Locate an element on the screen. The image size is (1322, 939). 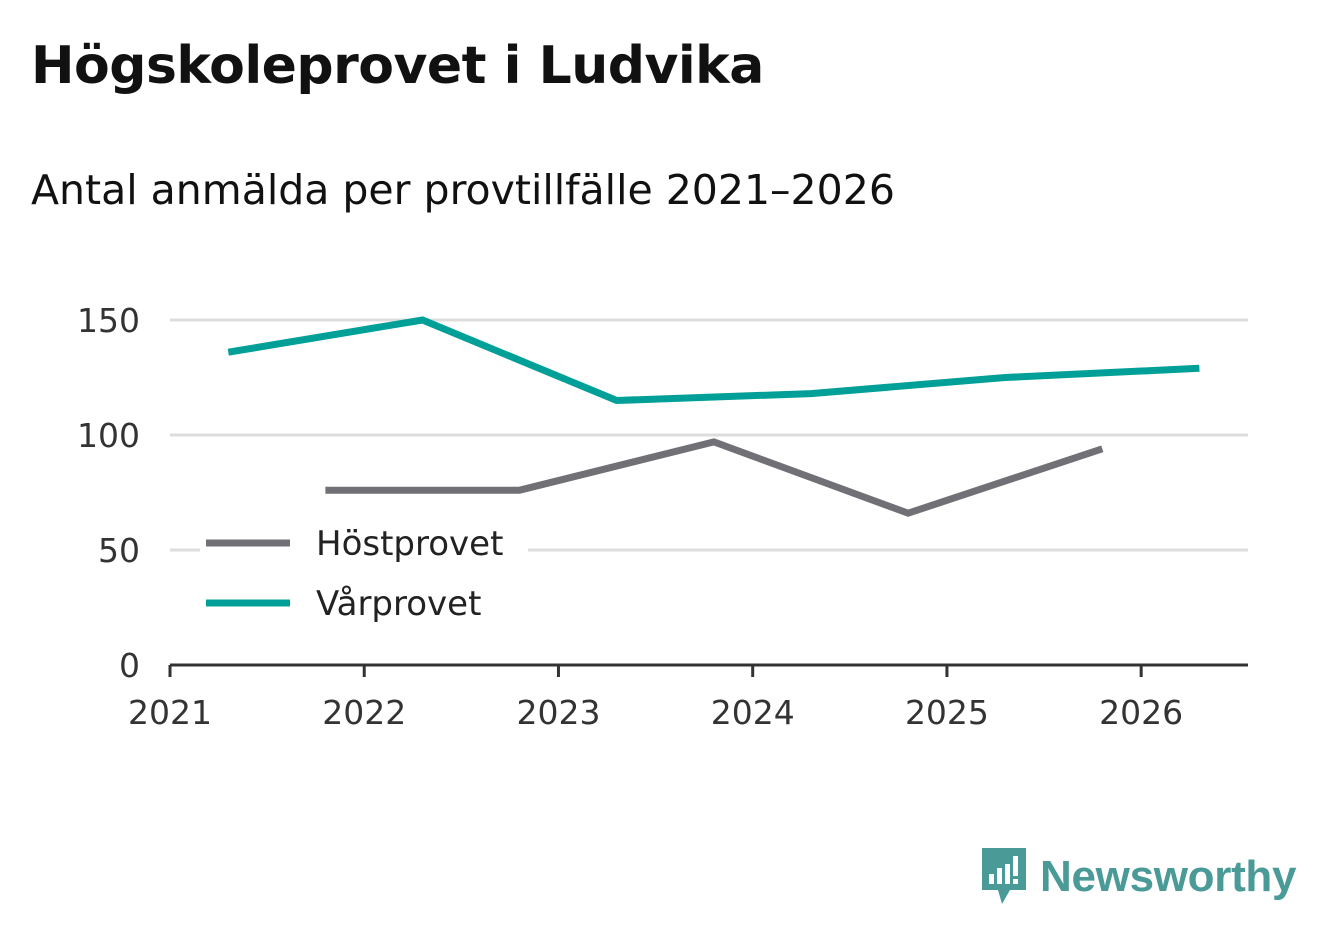
y-axis-ticks: 0 50 100 150 is located at coordinates (108, 493).